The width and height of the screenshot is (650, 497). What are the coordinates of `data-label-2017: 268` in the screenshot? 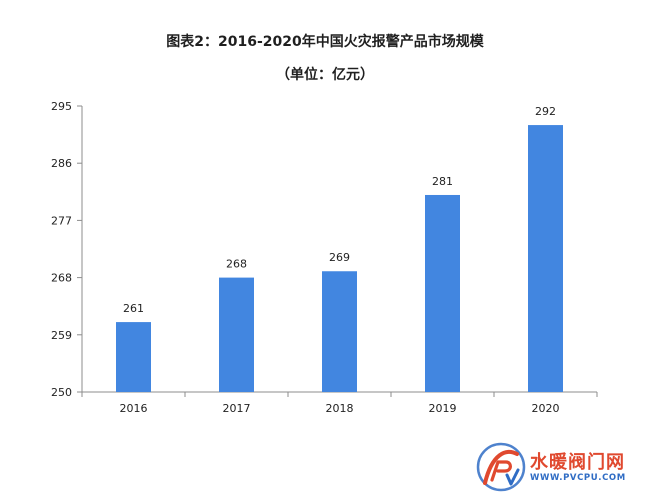 It's located at (236, 264).